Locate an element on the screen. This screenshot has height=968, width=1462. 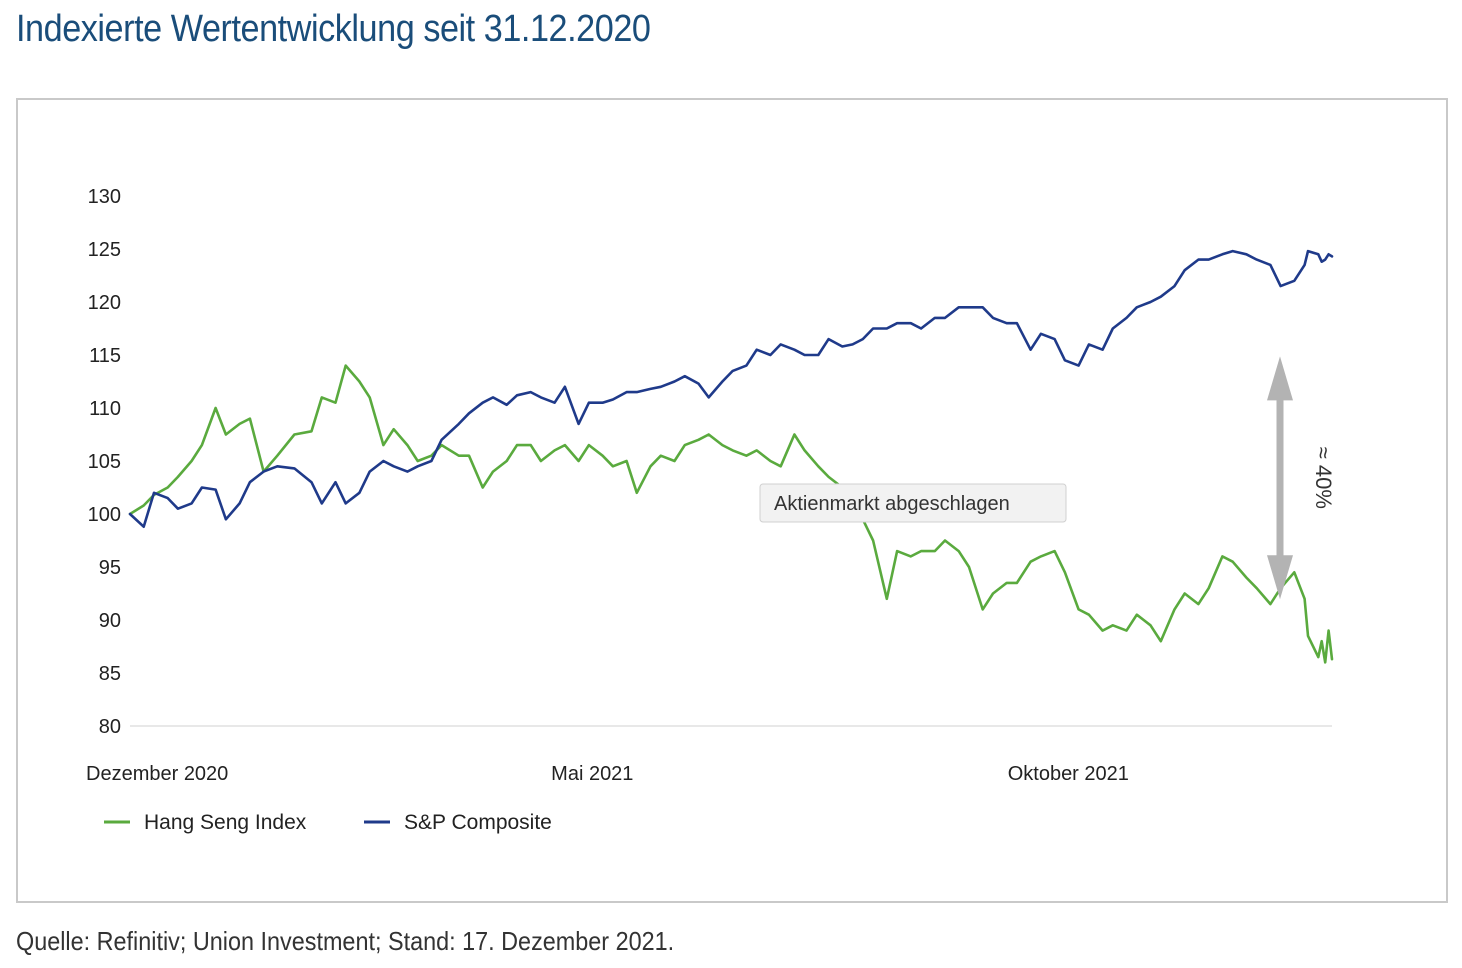
y-axis: 80 85 90 95 100 105 110 115 120 125 130 is located at coordinates (104, 462).